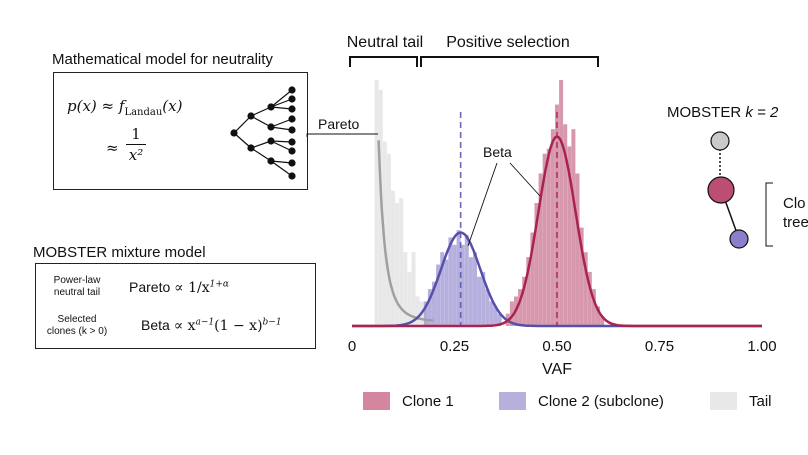  I want to click on beta-exp: a−1, so click(205, 322).